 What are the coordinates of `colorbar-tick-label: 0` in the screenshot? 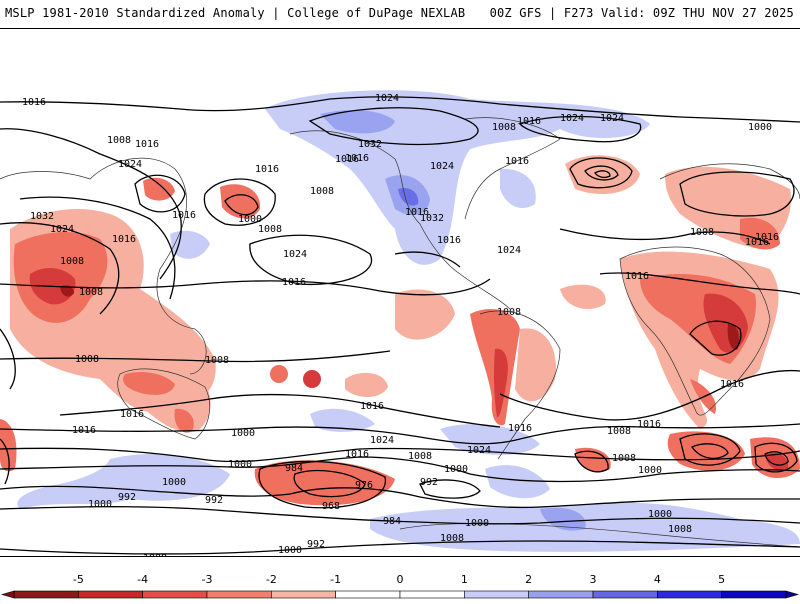 It's located at (400, 579).